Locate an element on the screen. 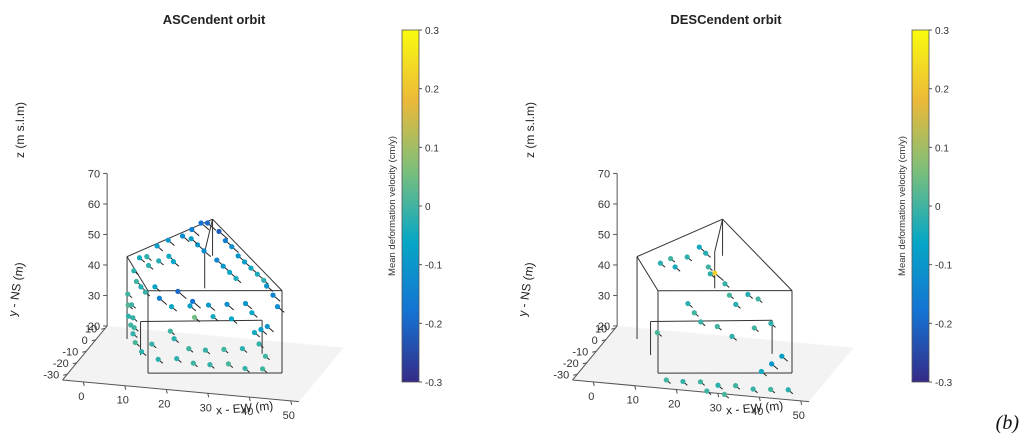 This screenshot has height=436, width=1025. colorbar-tick-label: 0.3 is located at coordinates (942, 31).